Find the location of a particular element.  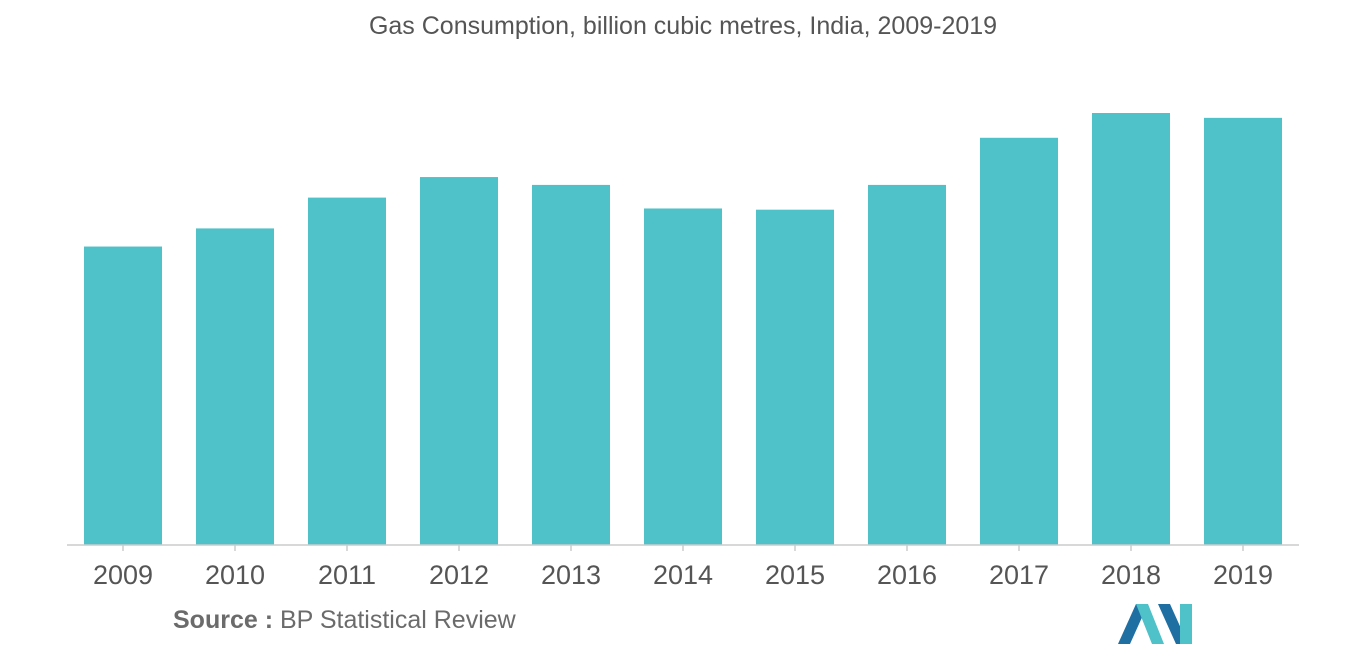

x-tick-label-2011: 2011 is located at coordinates (347, 575).